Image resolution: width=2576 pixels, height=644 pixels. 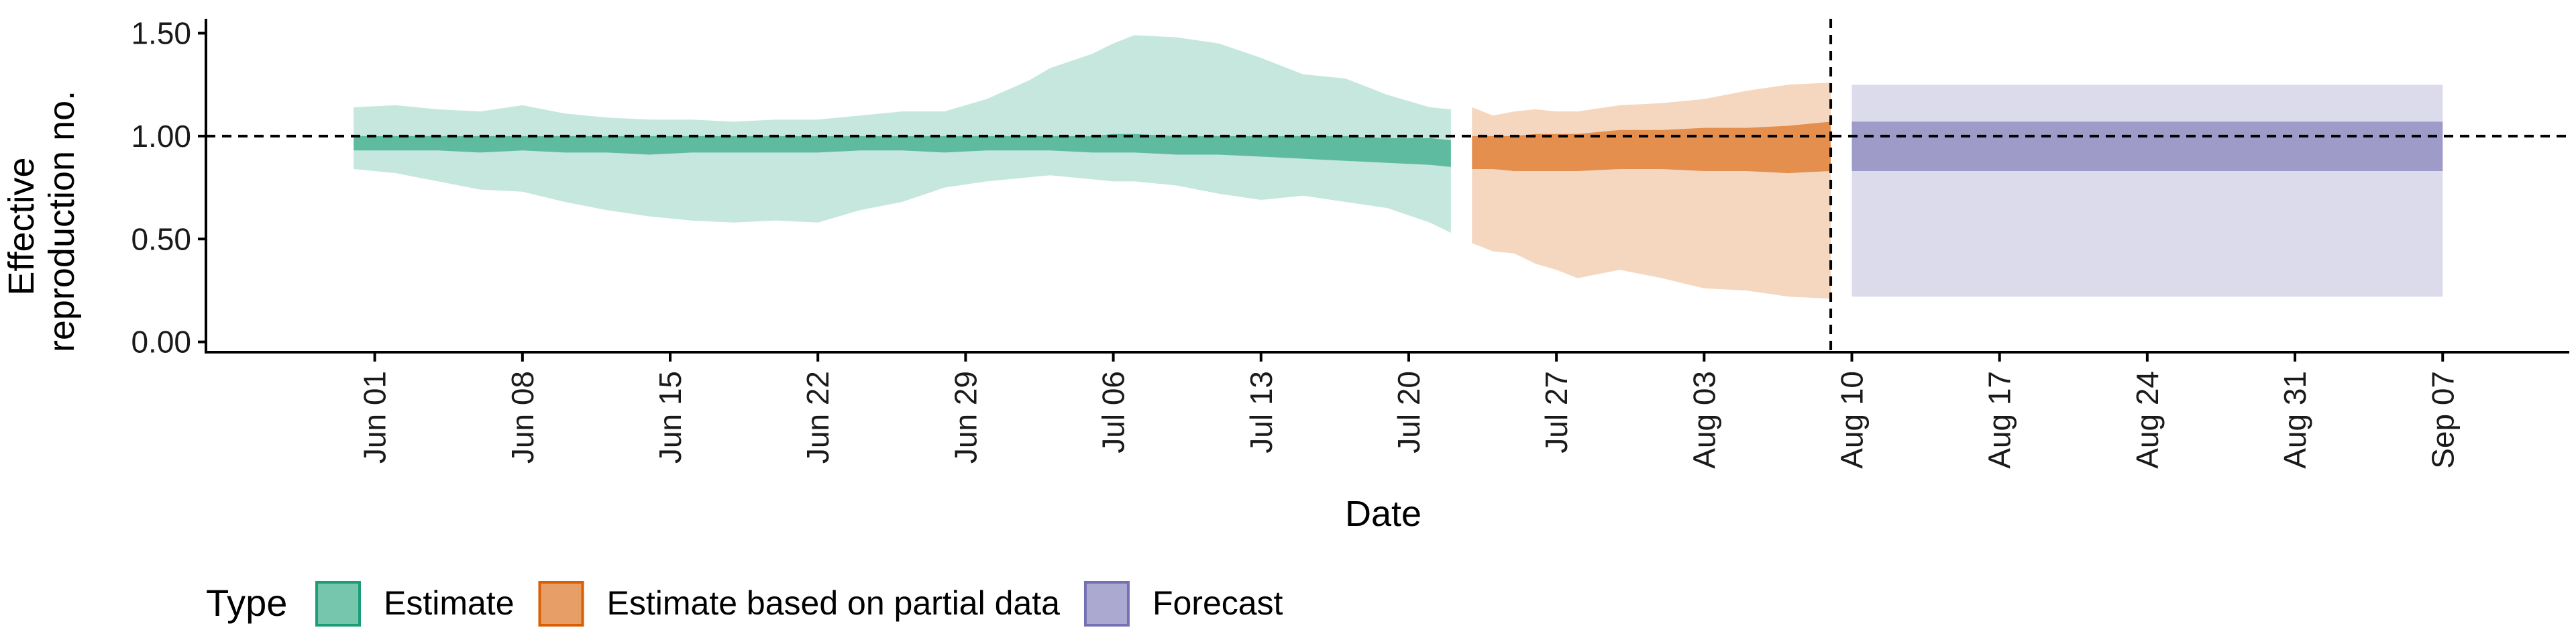 I want to click on x-tick-label: Jun 08, so click(x=522, y=417).